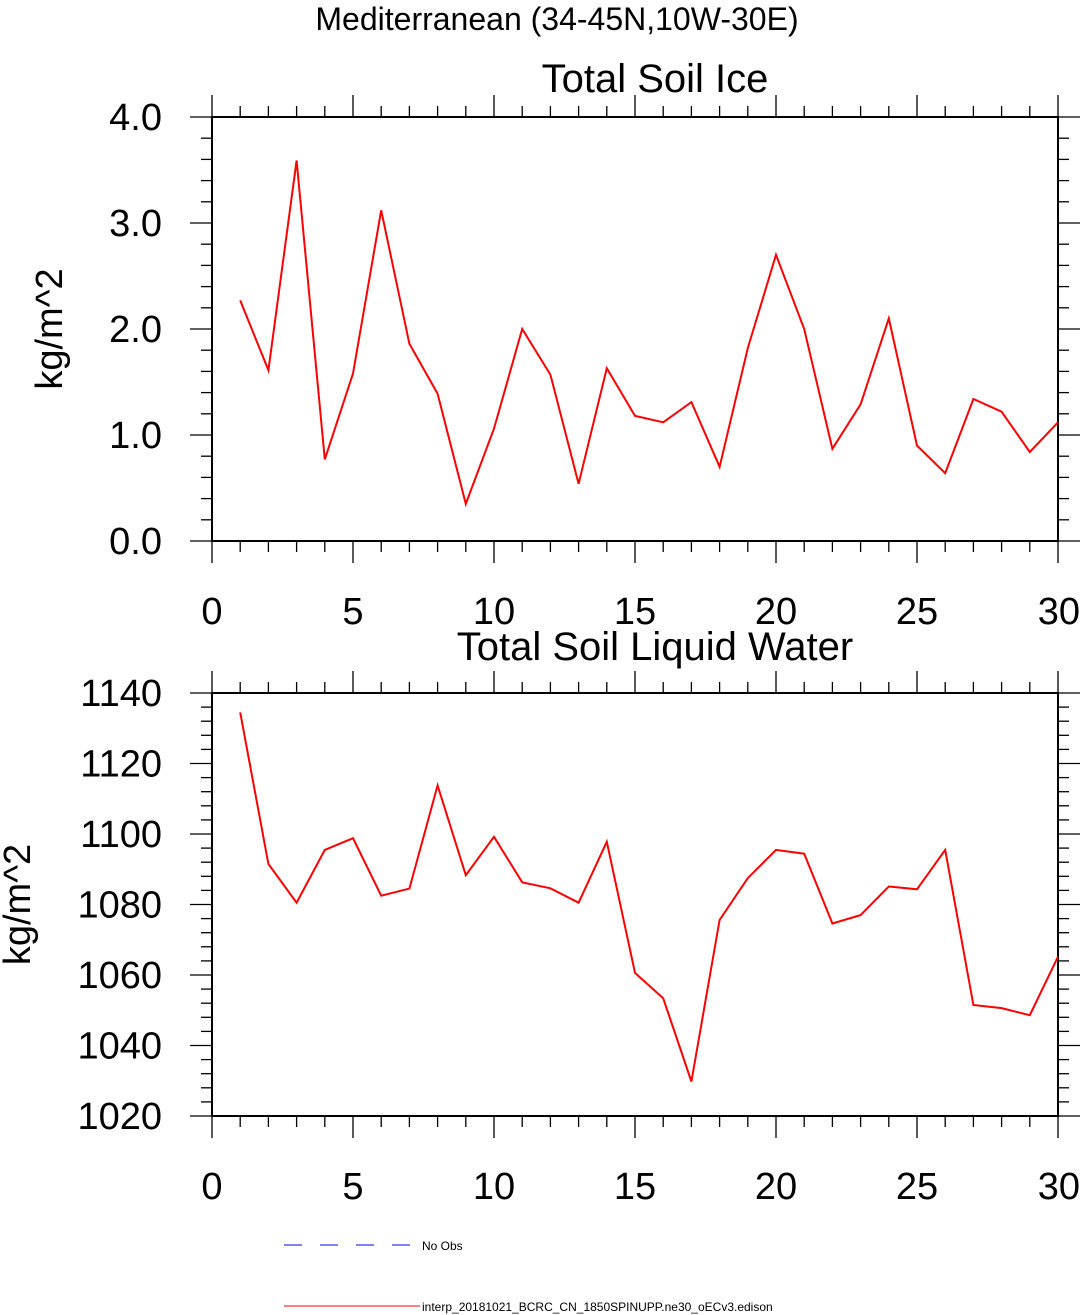  I want to click on y-tick-label: 1100, so click(121, 835).